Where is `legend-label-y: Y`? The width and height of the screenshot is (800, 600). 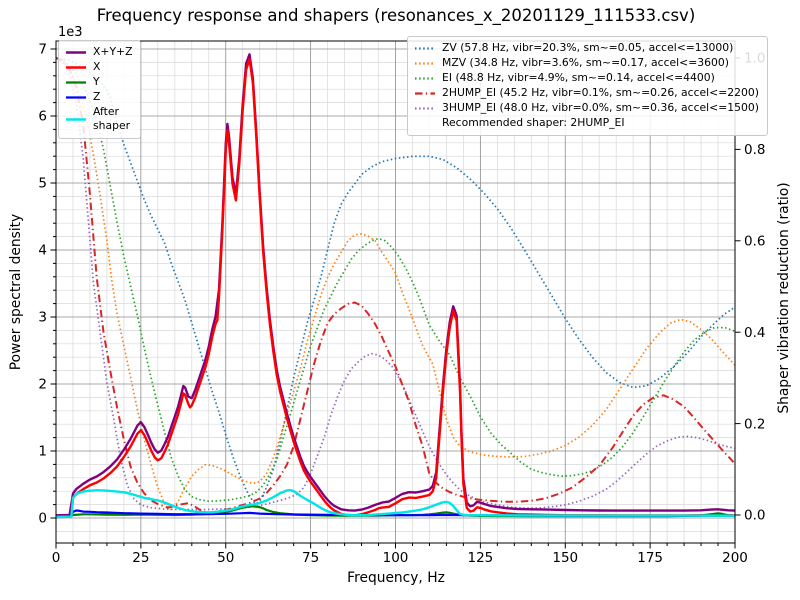 legend-label-y: Y is located at coordinates (96, 82).